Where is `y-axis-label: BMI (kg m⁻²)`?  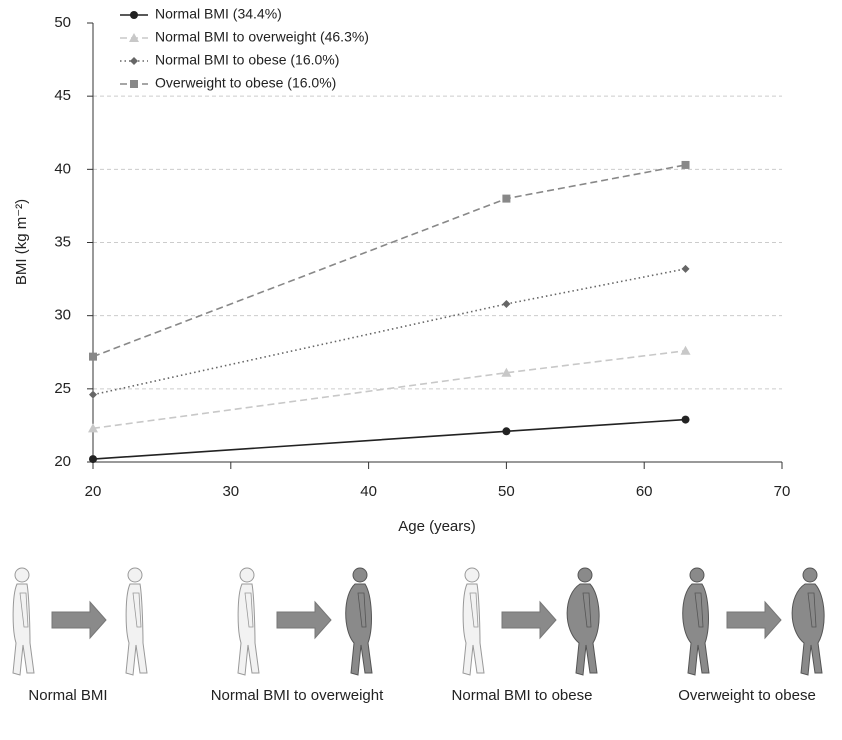 y-axis-label: BMI (kg m⁻²) is located at coordinates (21, 242).